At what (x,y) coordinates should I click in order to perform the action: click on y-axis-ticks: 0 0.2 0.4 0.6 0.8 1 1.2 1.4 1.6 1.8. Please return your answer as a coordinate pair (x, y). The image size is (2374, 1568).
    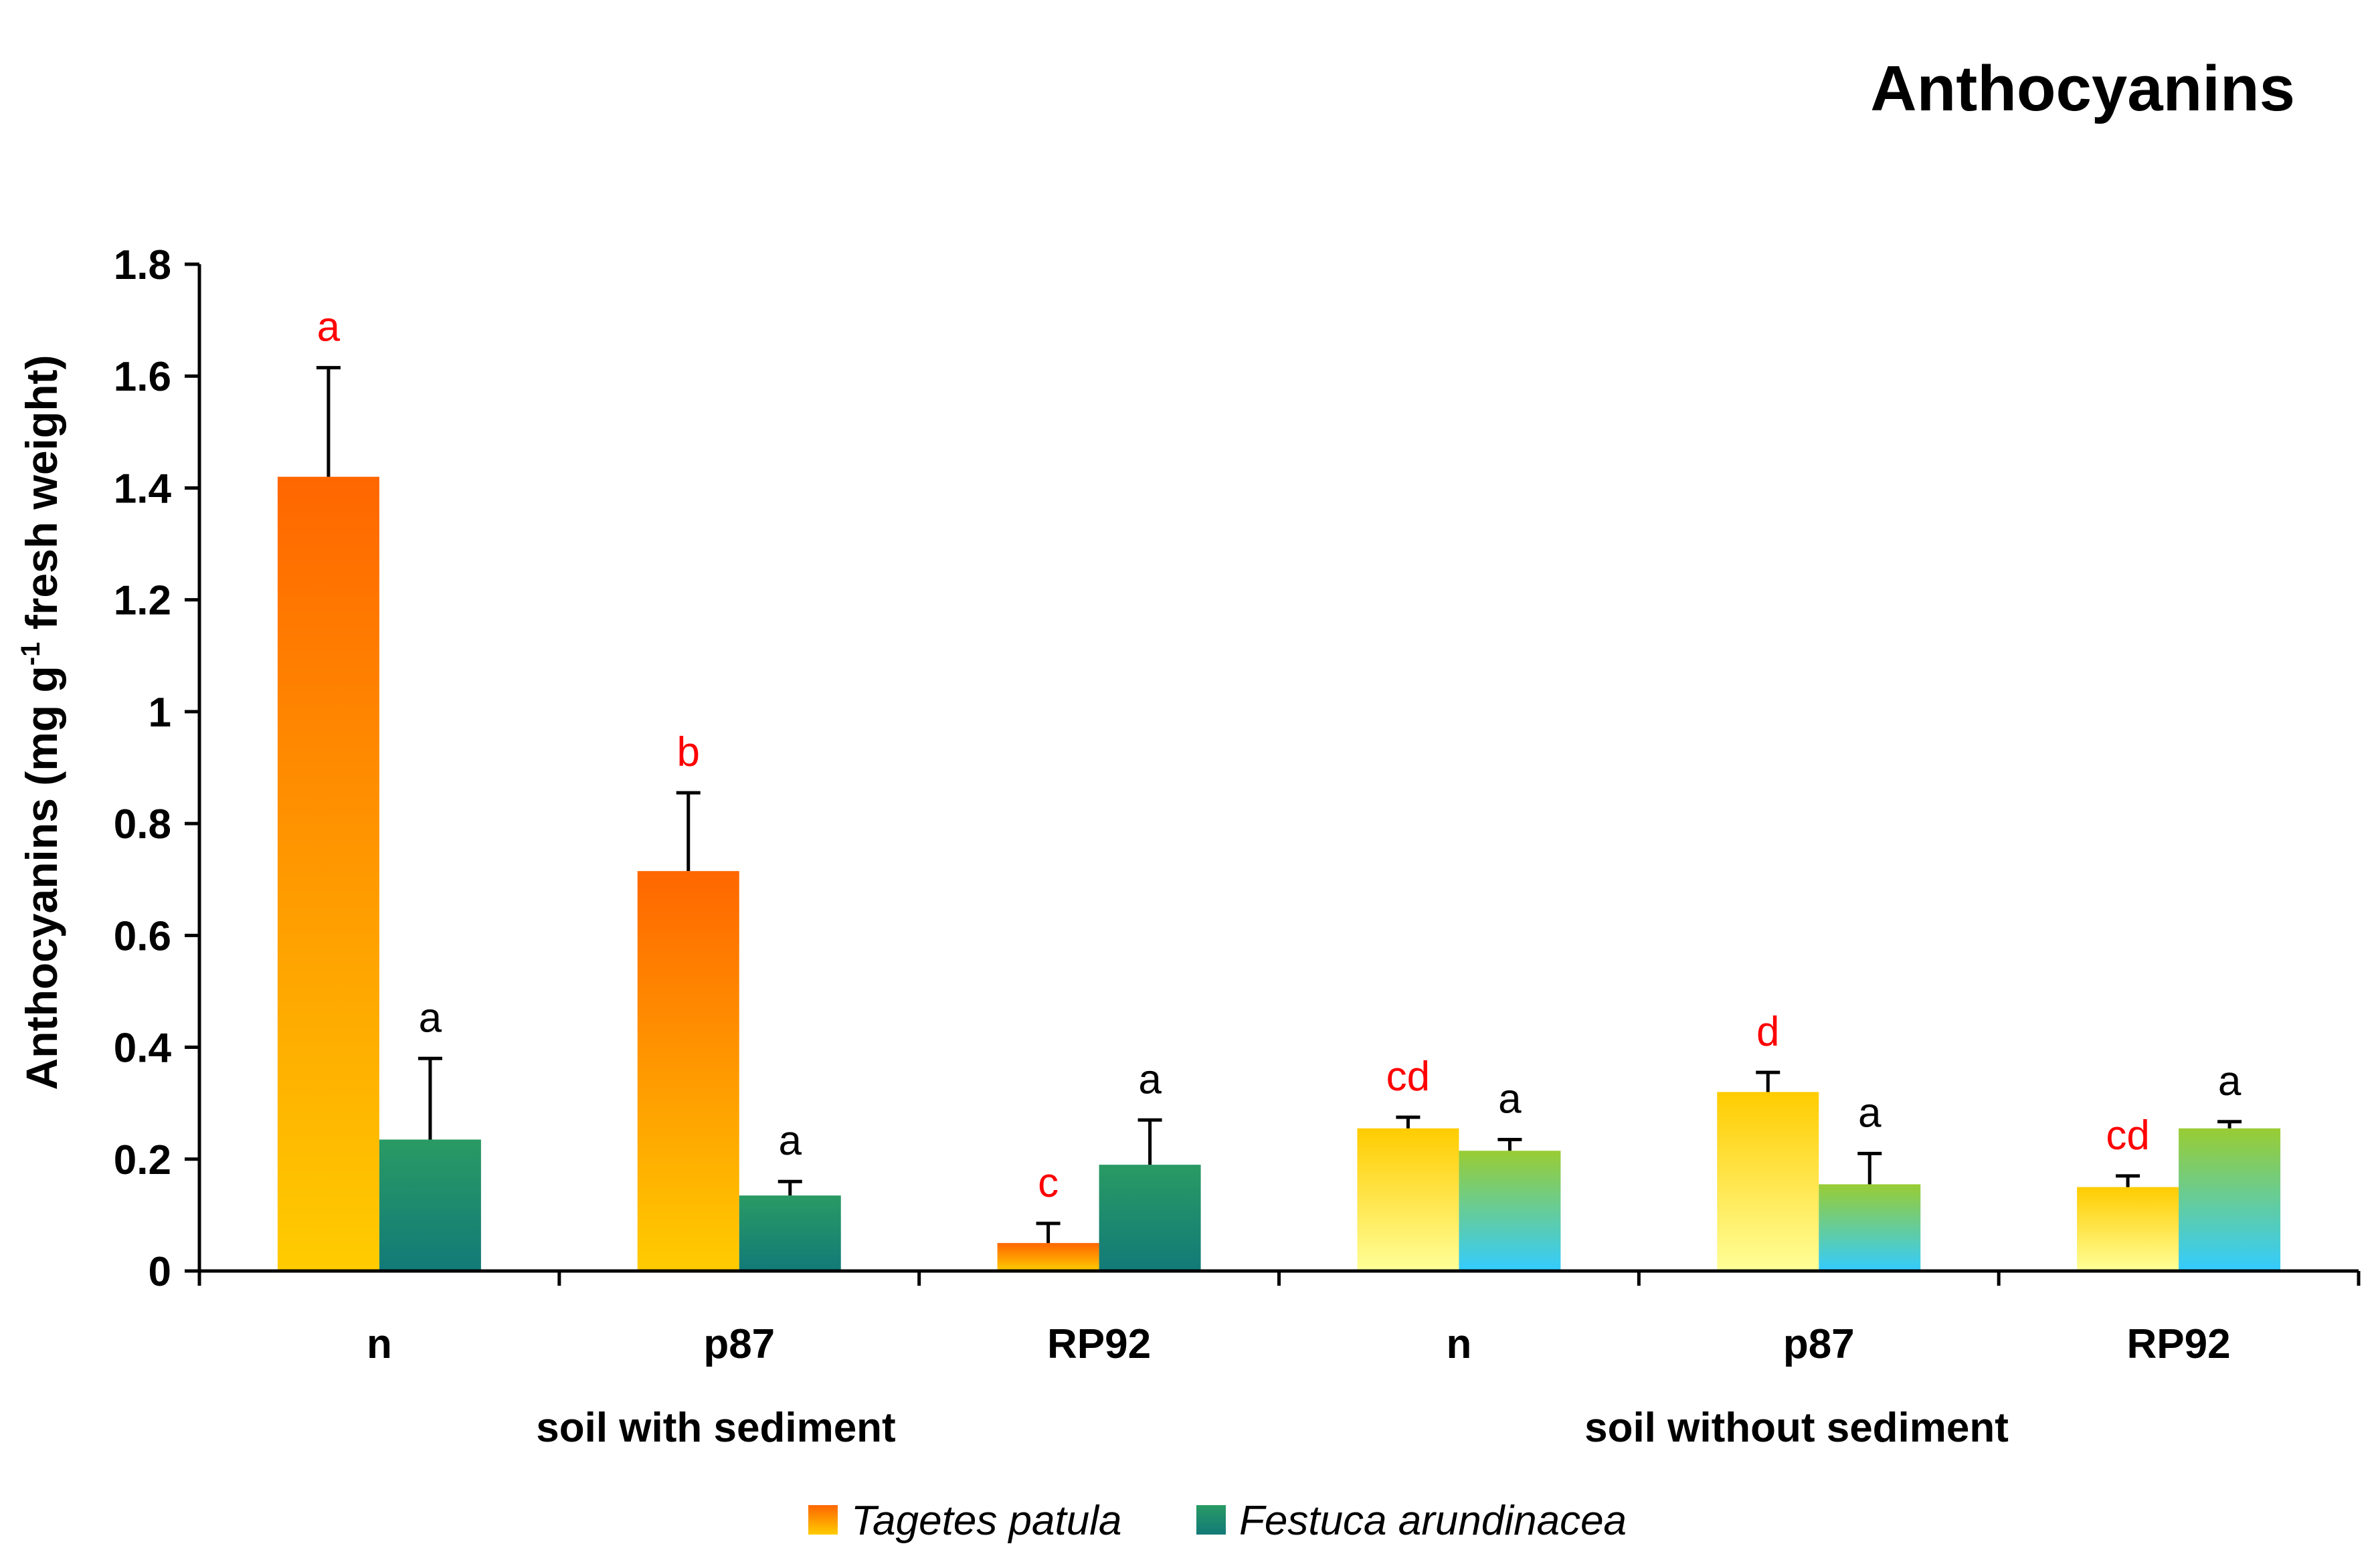
    Looking at the image, I should click on (157, 768).